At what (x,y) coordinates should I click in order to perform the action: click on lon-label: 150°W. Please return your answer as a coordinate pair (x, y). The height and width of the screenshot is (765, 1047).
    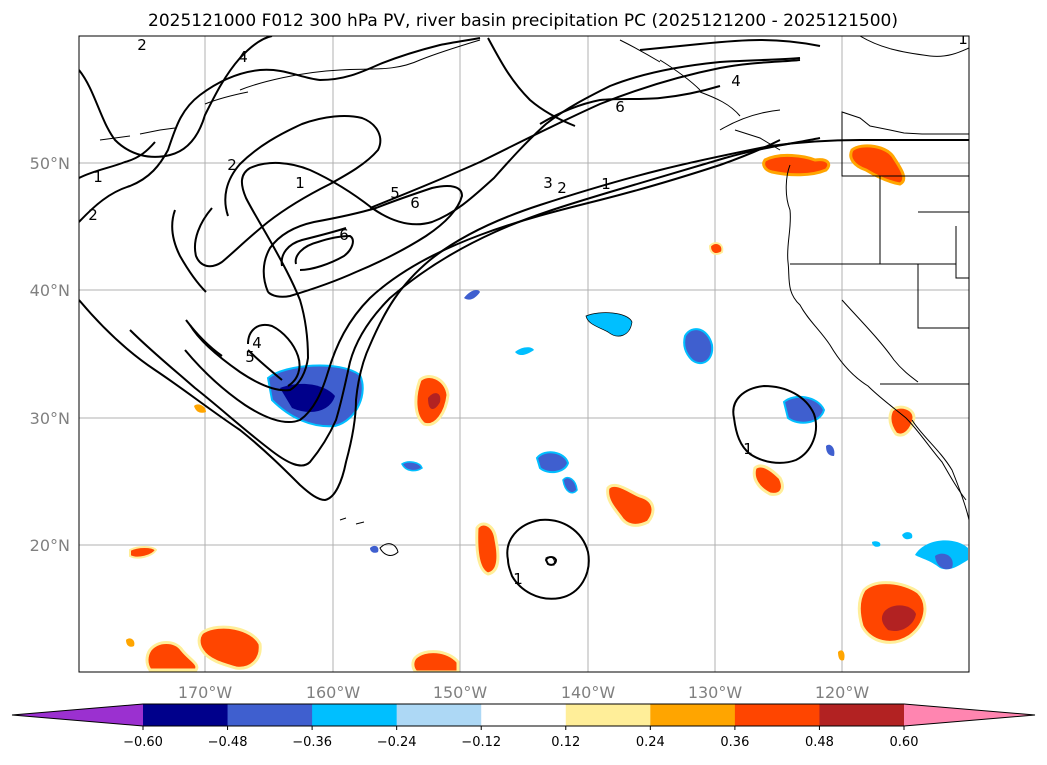
    Looking at the image, I should click on (460, 692).